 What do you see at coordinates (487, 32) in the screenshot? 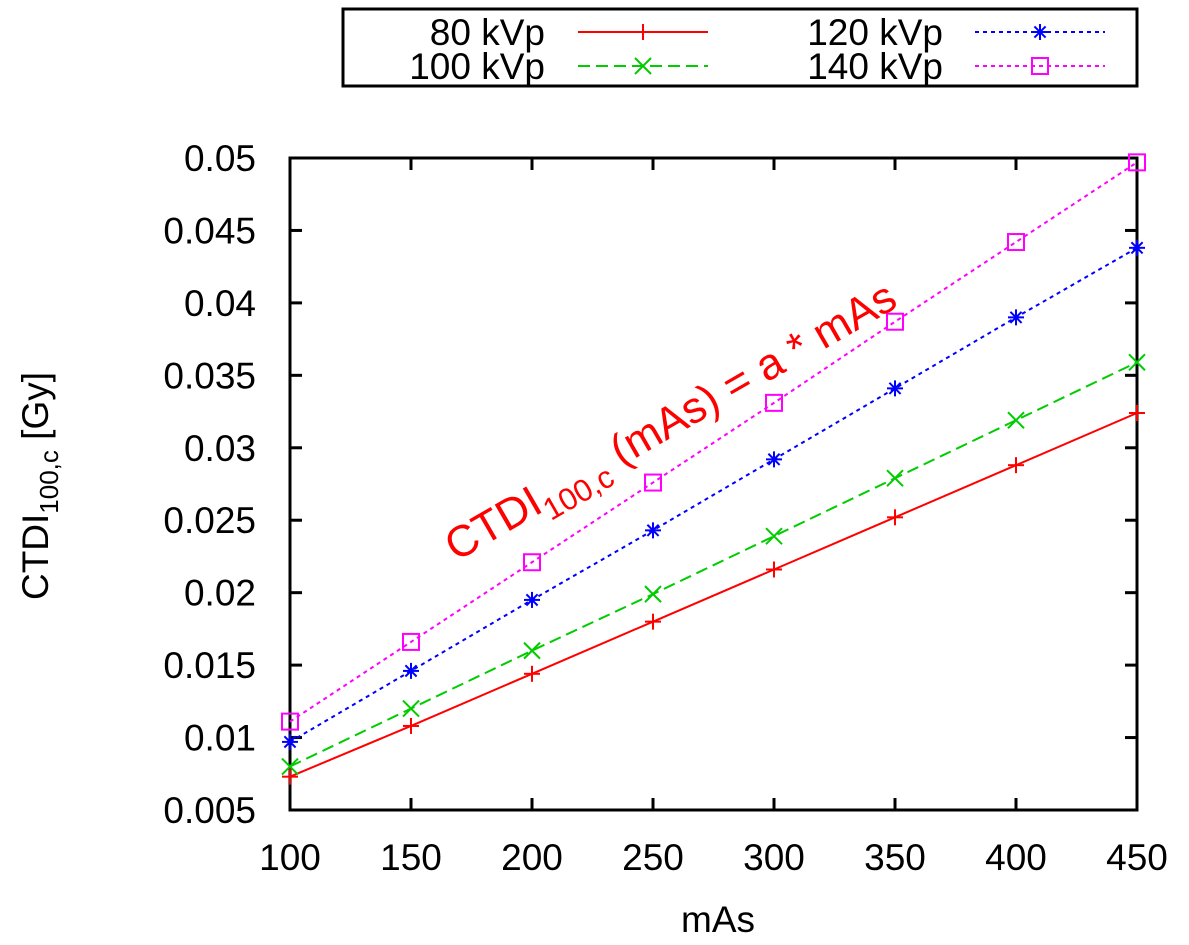
I see `legend-label: 80 kVp` at bounding box center [487, 32].